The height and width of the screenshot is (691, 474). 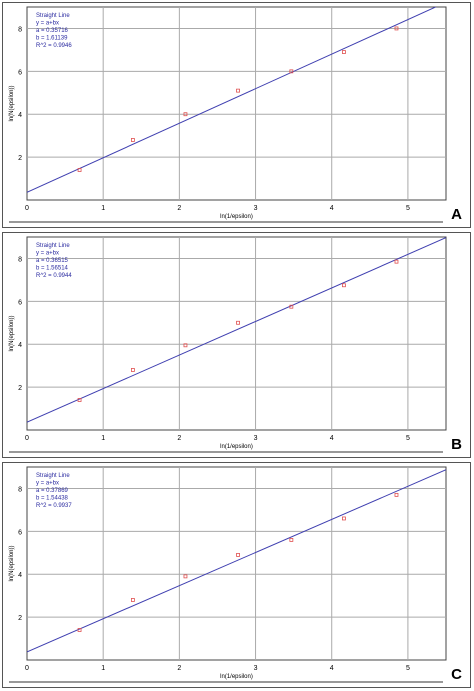 I want to click on fit-annotation-line: b = 1.56514, so click(x=52, y=269).